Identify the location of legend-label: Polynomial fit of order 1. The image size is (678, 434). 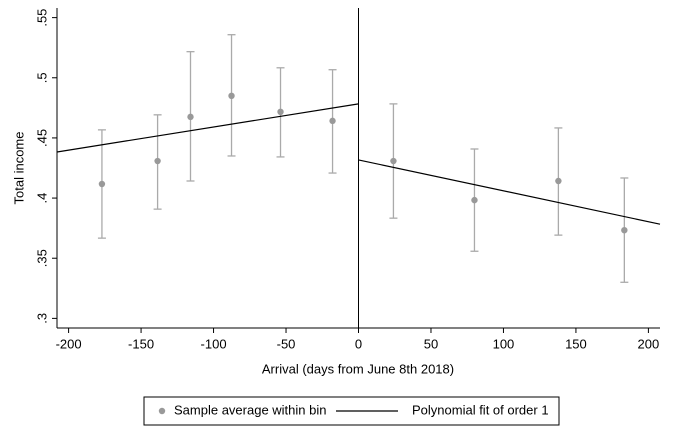
(480, 409).